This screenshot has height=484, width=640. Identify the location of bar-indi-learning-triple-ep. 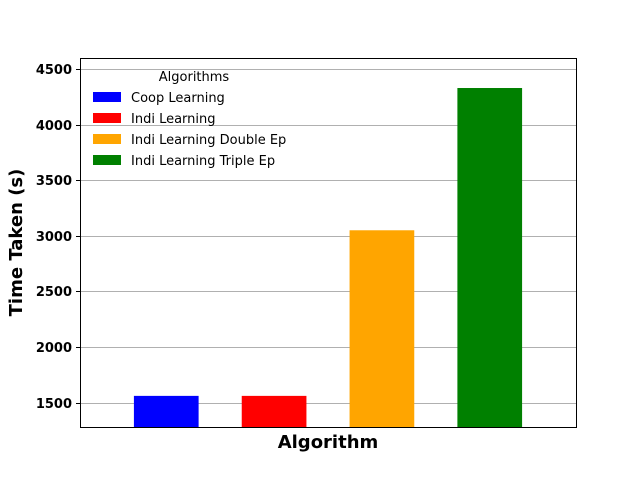
(490, 257).